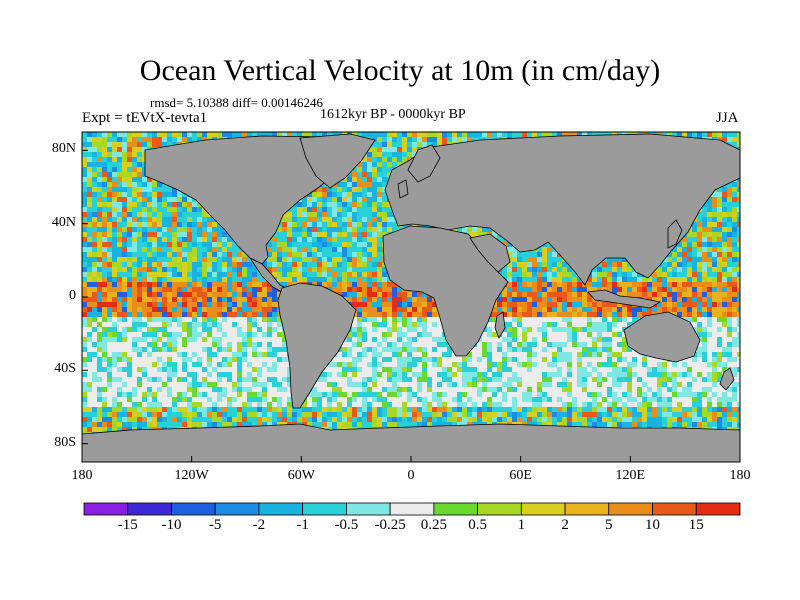 The image size is (800, 600). I want to click on japan, so click(675, 234).